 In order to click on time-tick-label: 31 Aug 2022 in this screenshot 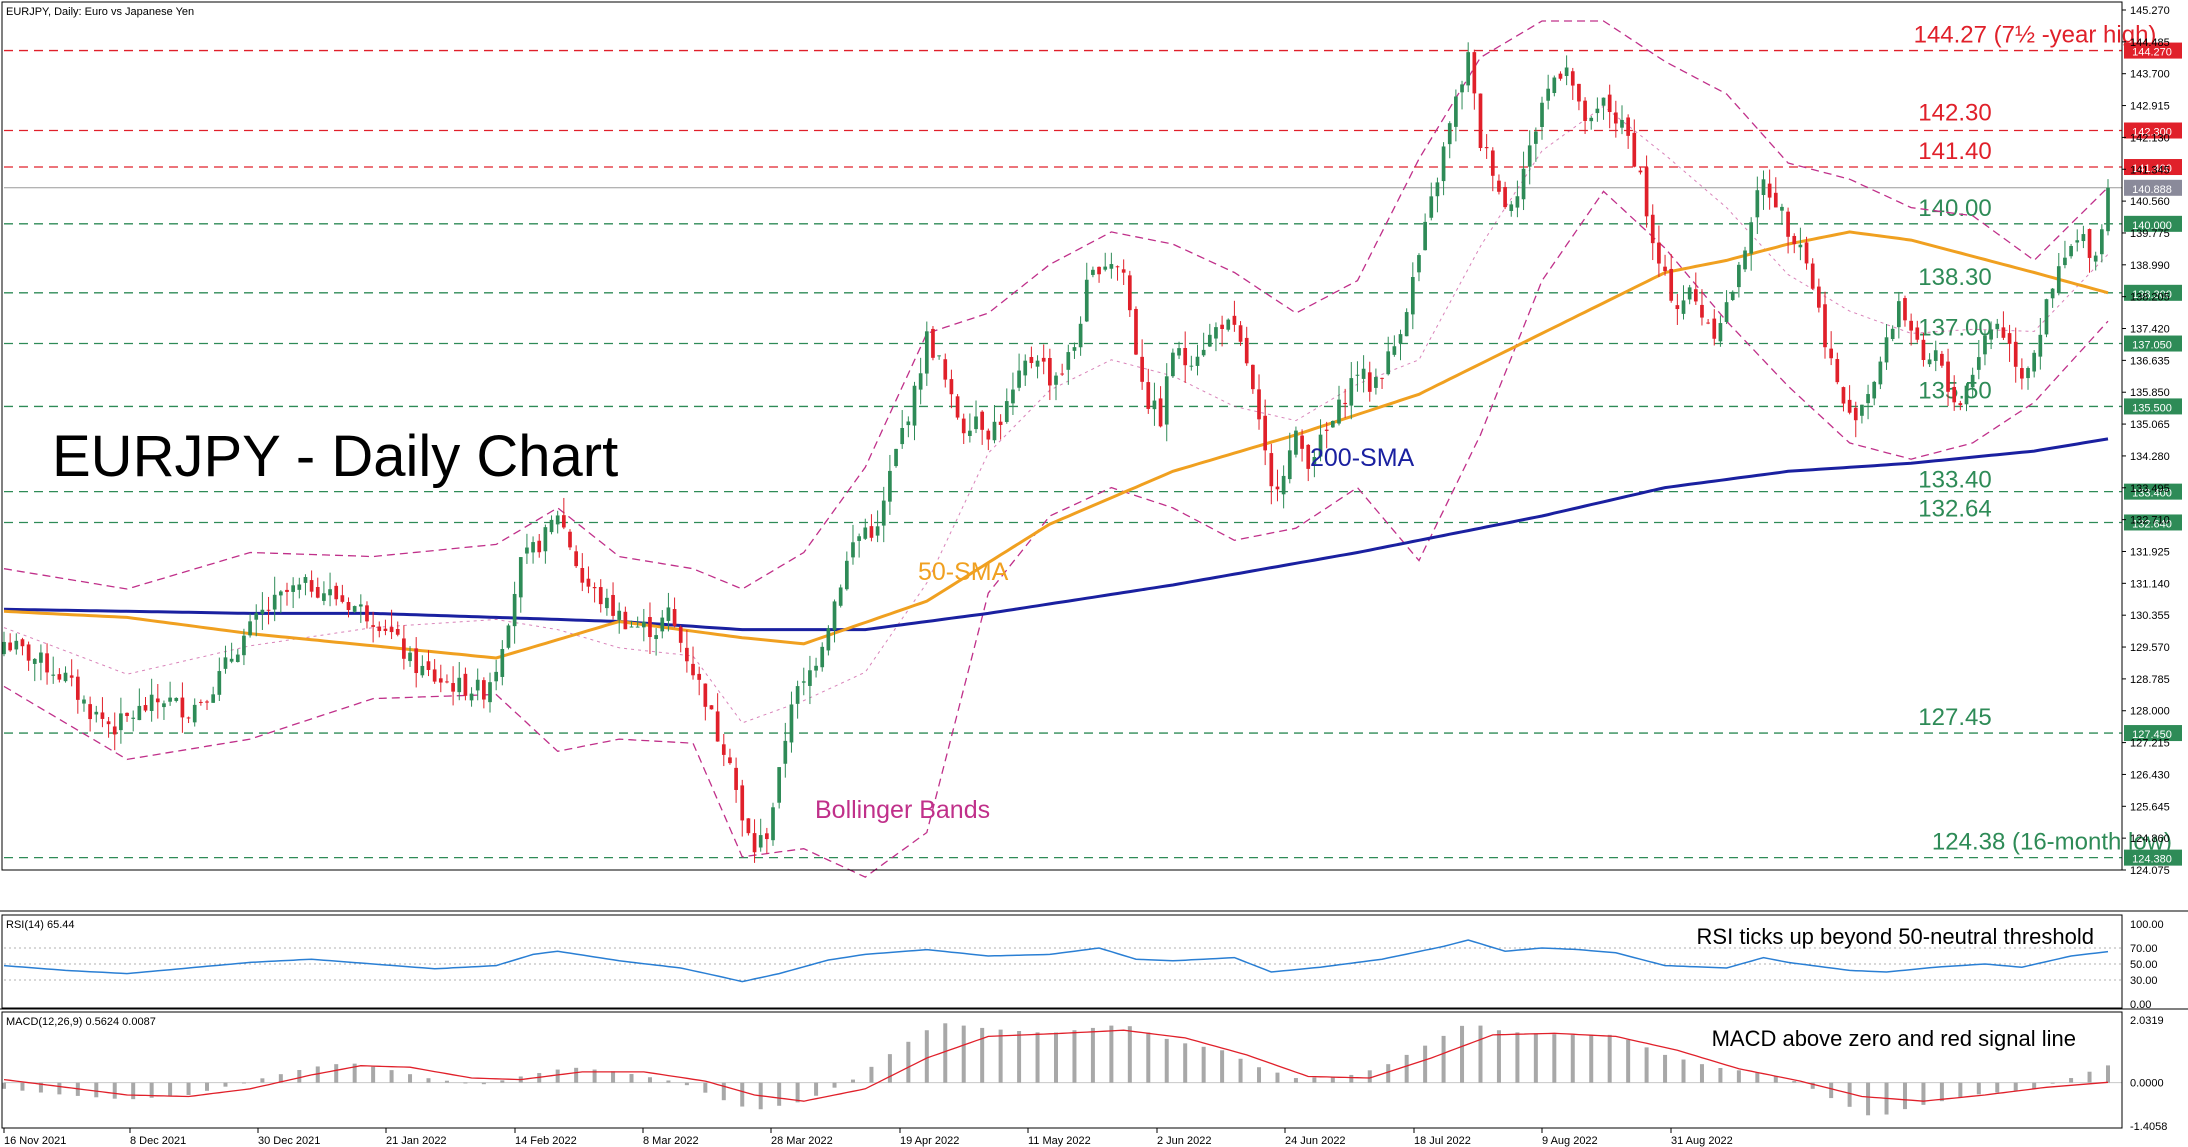, I will do `click(1702, 1141)`.